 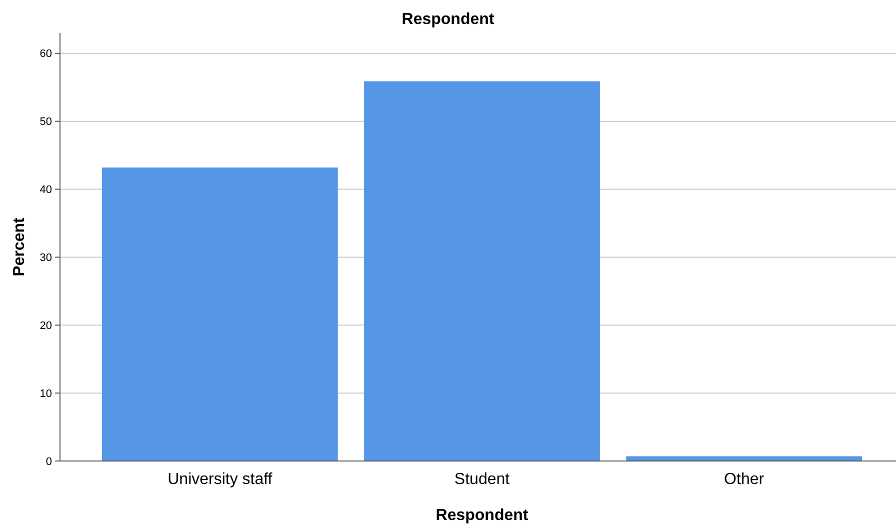 What do you see at coordinates (482, 515) in the screenshot?
I see `x-axis-title: Respondent` at bounding box center [482, 515].